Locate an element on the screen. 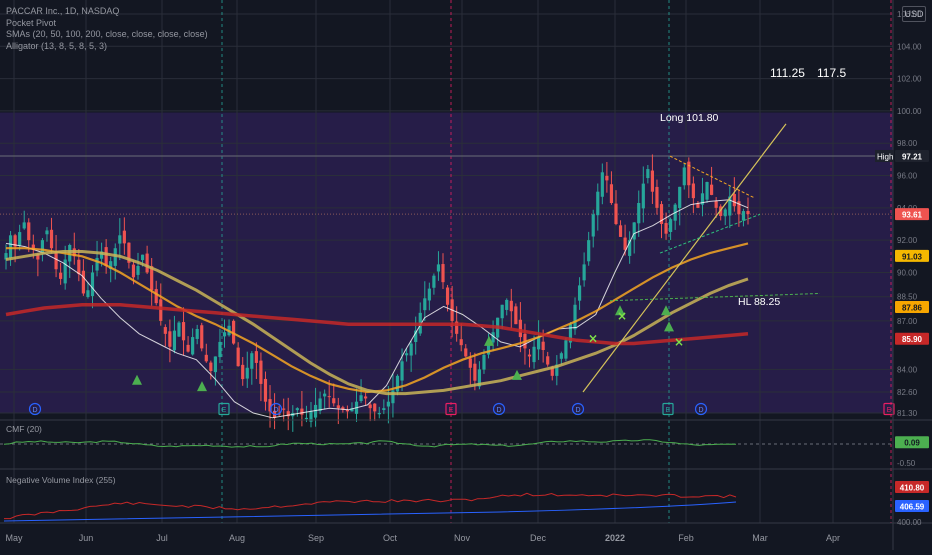 The height and width of the screenshot is (555, 932). price-tick-label: 88.50 is located at coordinates (907, 297).